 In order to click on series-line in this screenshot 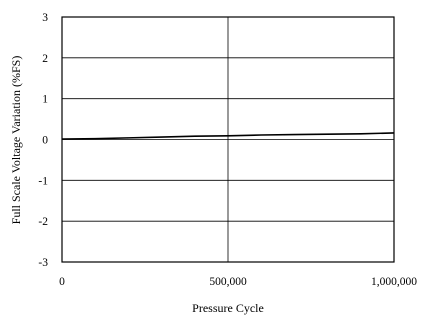, I will do `click(228, 136)`.